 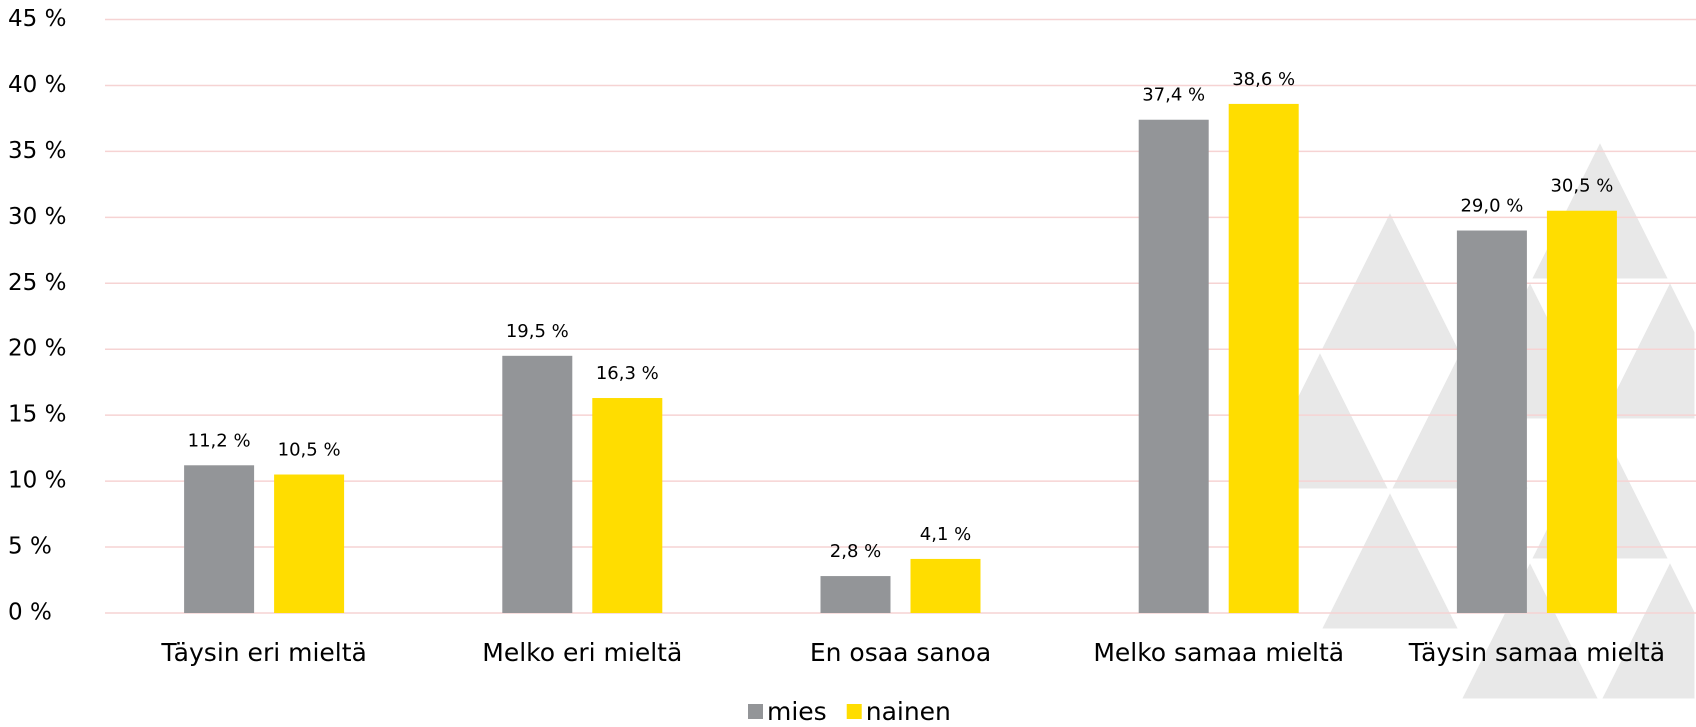 What do you see at coordinates (582, 652) in the screenshot?
I see `x-tick-label: Melko eri mieltä` at bounding box center [582, 652].